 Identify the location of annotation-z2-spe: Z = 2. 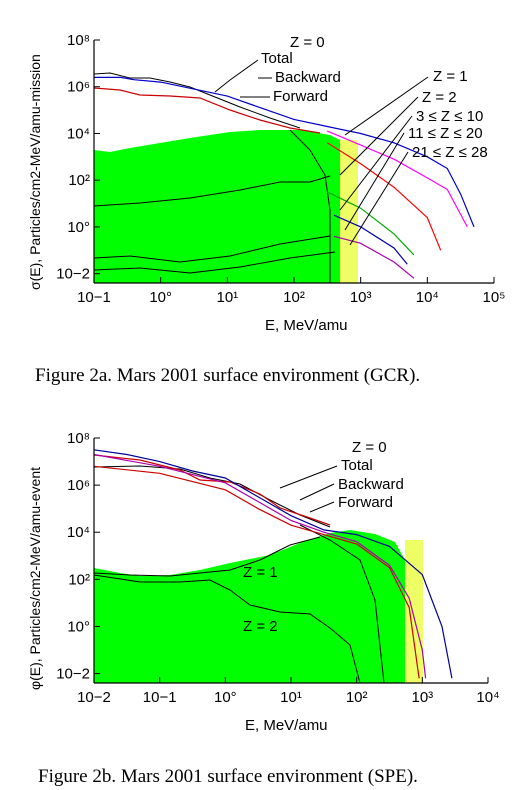
(260, 626).